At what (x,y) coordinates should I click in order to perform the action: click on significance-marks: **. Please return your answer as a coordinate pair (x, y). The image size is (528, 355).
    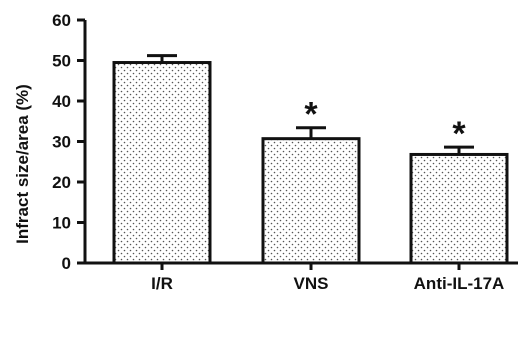
    Looking at the image, I should click on (385, 124).